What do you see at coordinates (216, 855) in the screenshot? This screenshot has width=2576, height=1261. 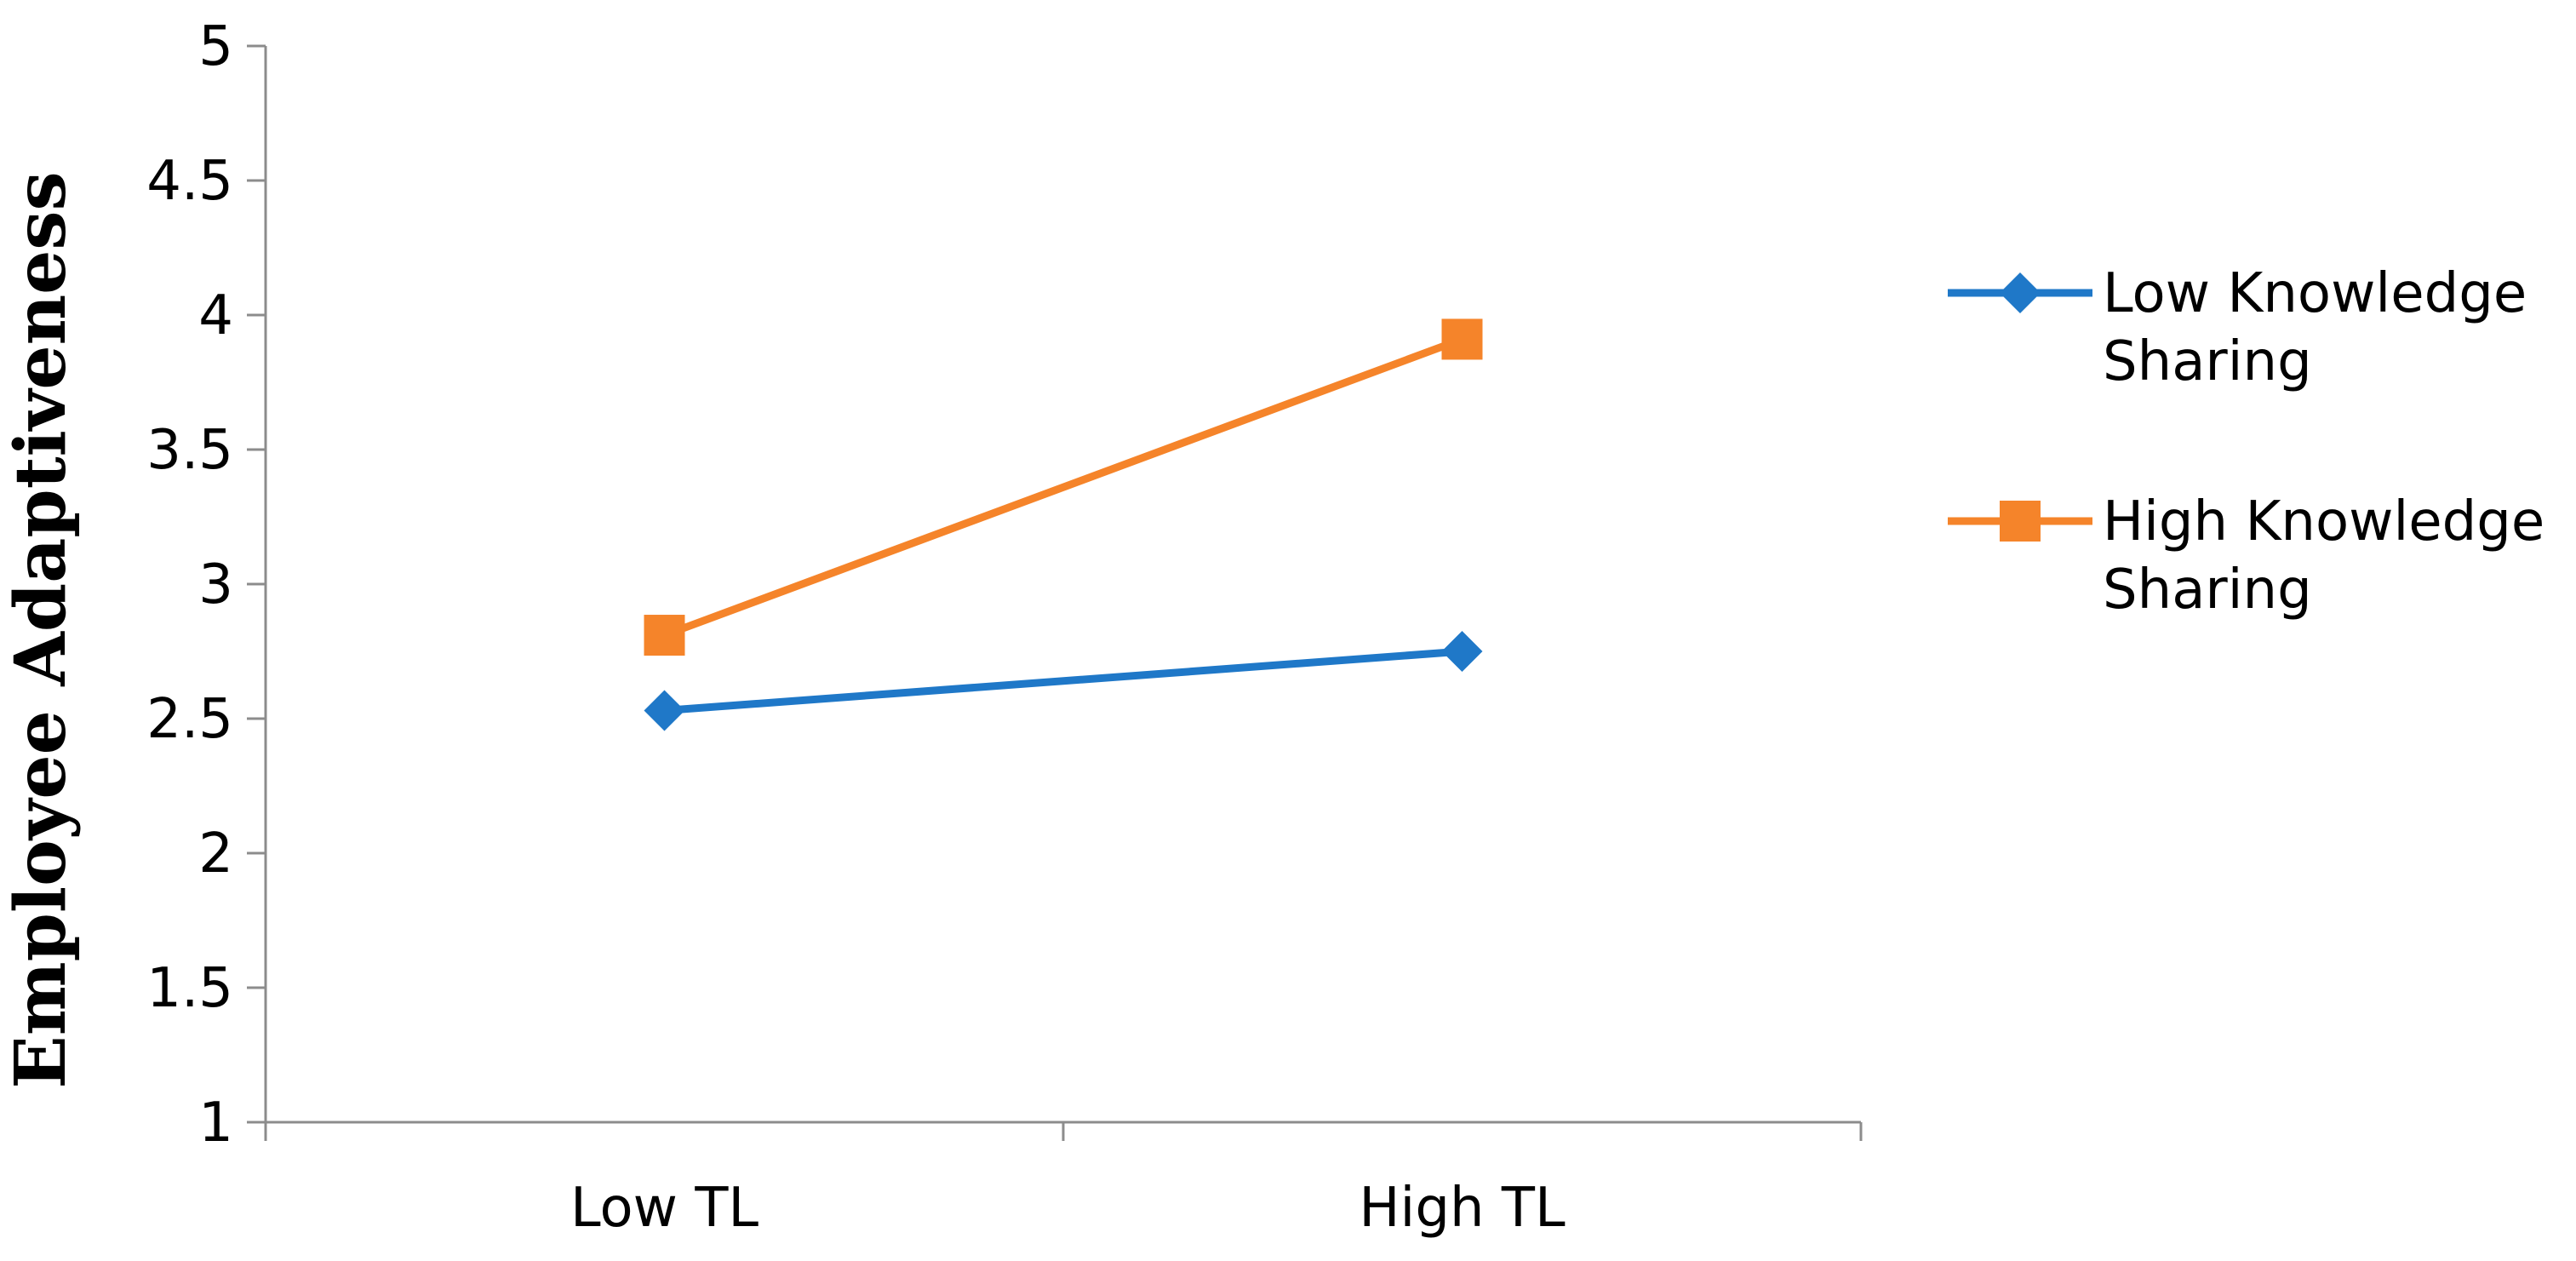 I see `y-tick-label: 2` at bounding box center [216, 855].